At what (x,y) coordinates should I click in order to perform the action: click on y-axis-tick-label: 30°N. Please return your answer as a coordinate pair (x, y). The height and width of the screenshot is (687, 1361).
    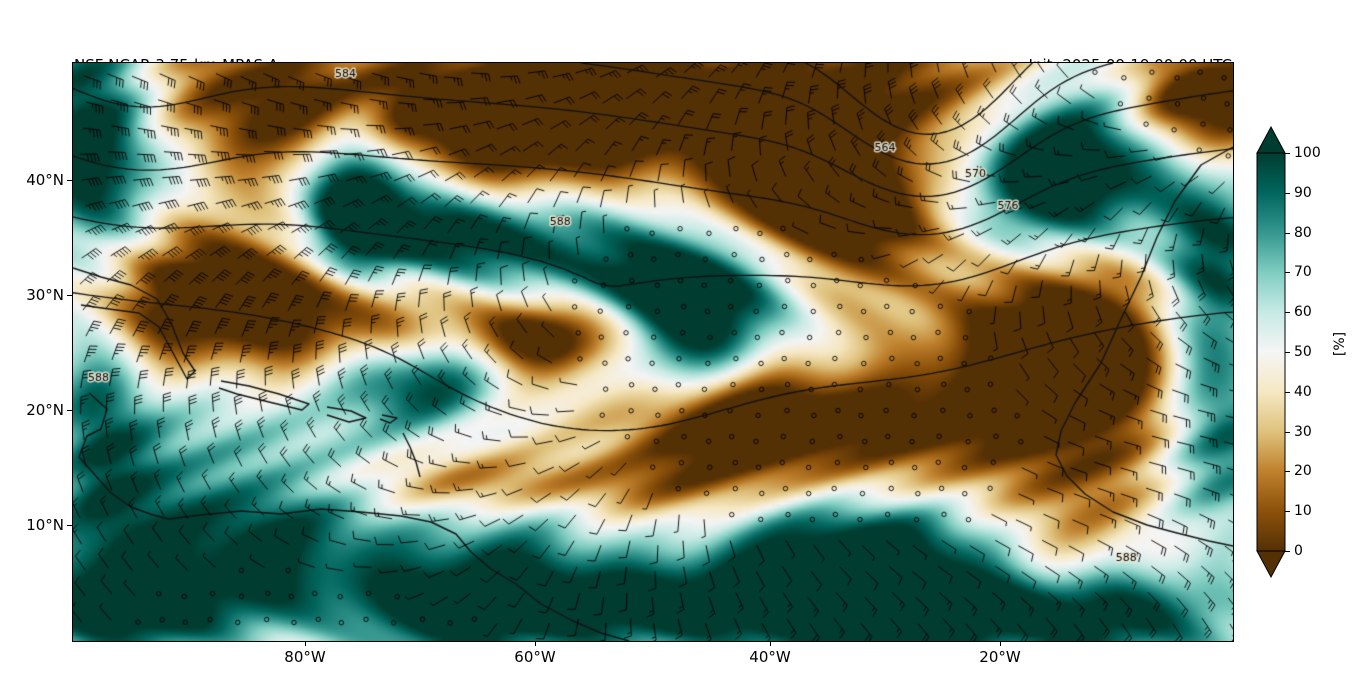
    Looking at the image, I should click on (45, 295).